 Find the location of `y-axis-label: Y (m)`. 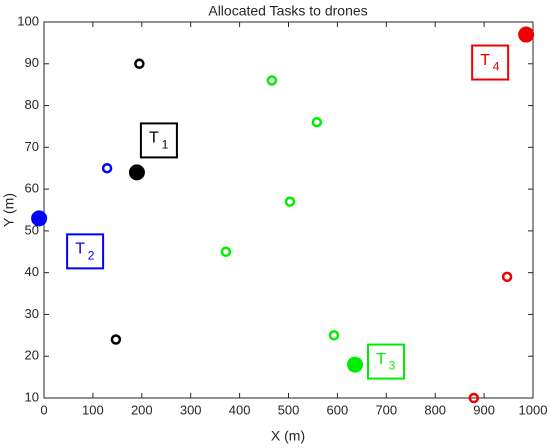

y-axis-label: Y (m) is located at coordinates (9, 210).